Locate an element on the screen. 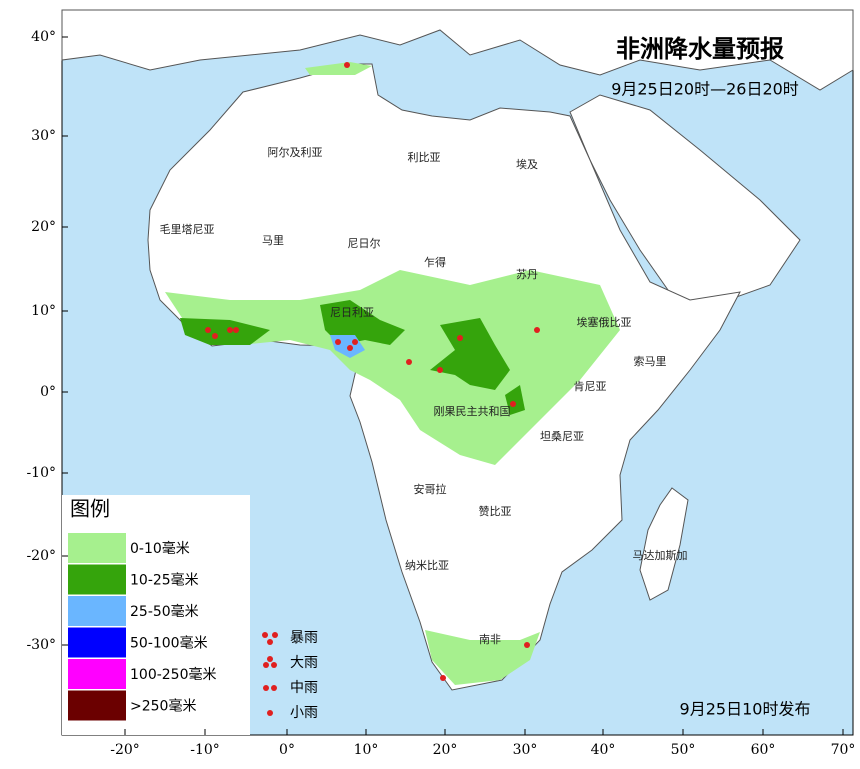 This screenshot has width=860, height=769. lon-label: -10° is located at coordinates (205, 750).